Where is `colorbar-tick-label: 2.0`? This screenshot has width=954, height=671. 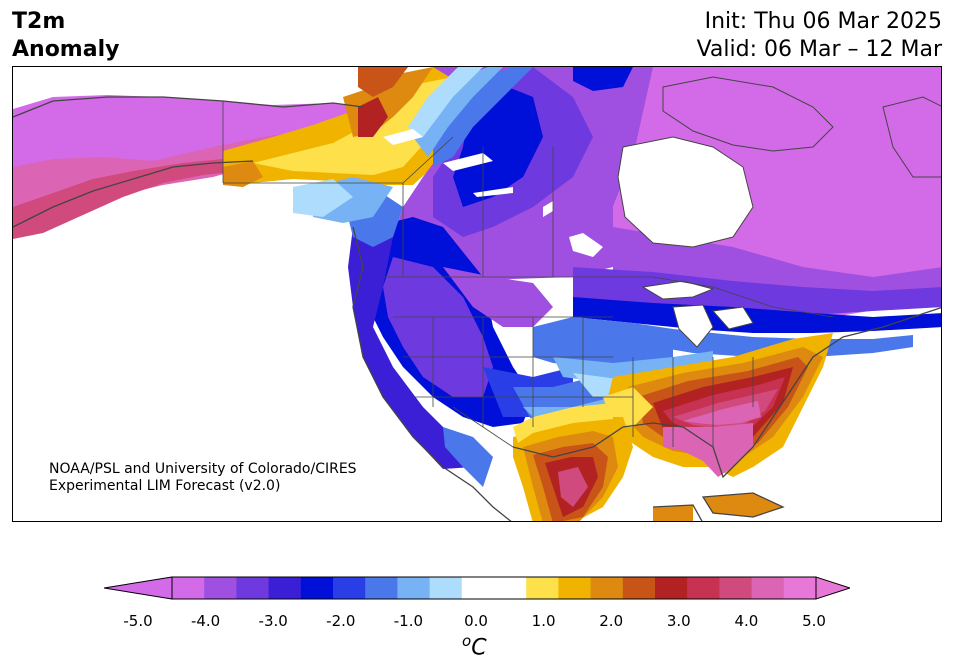
colorbar-tick-label: 2.0 is located at coordinates (611, 621).